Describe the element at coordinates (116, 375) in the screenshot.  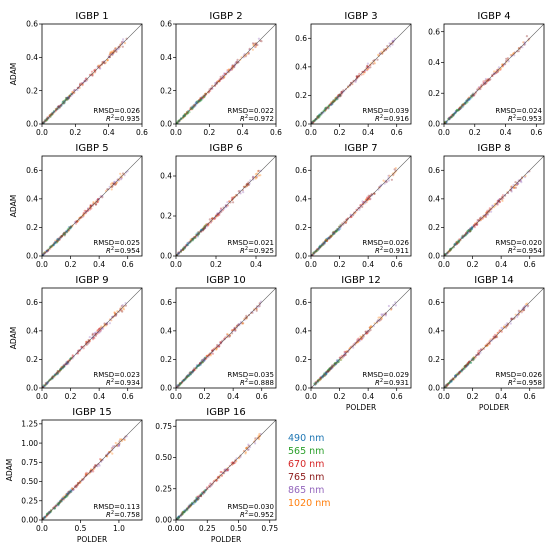
I see `rmsd-label: RMSD=0.023` at that location.